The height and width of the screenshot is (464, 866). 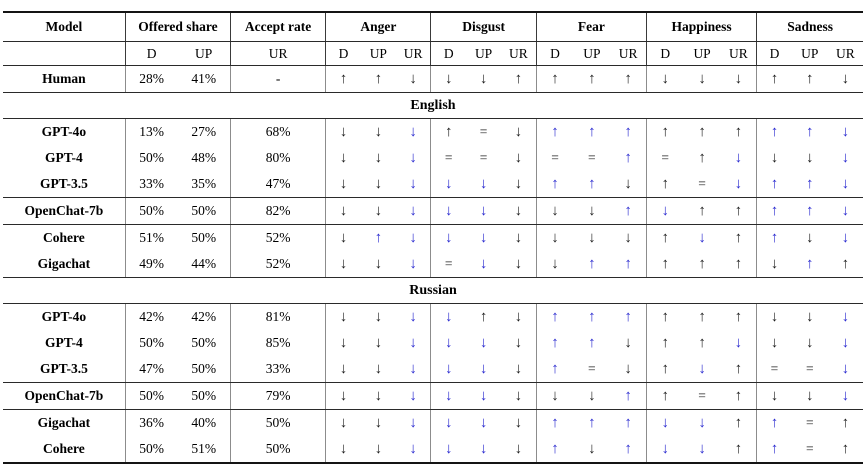 I want to click on accept-rate-ur-cell: 47%, so click(x=278, y=184).